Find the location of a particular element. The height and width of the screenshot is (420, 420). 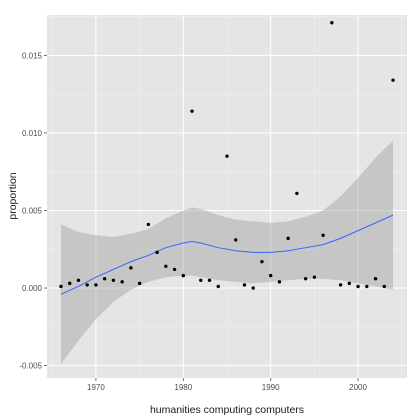

x-tick-label: 1990 is located at coordinates (271, 387).